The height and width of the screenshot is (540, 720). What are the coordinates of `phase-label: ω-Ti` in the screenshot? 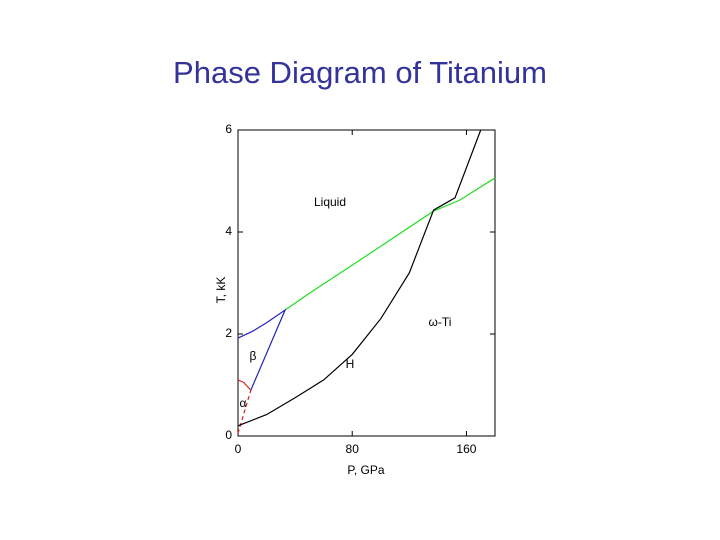 It's located at (440, 322).